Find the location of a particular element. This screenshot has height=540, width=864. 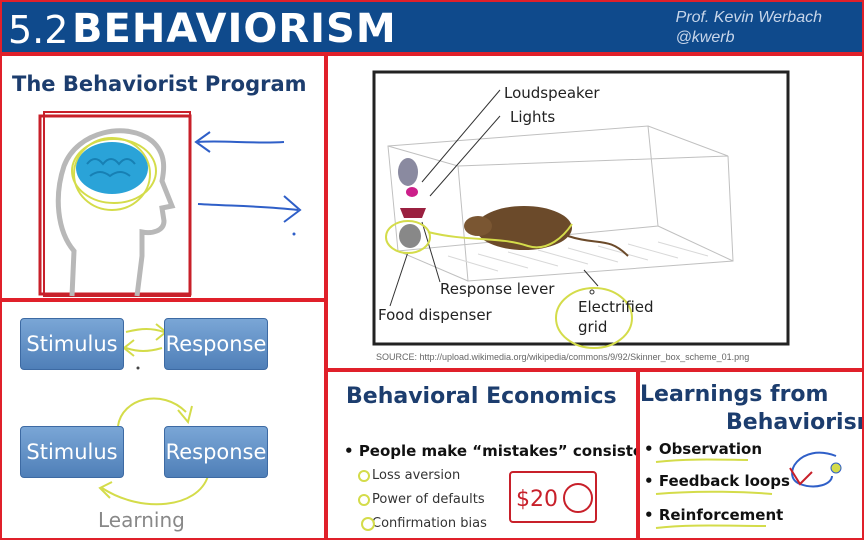

brain-icon is located at coordinates (112, 168).